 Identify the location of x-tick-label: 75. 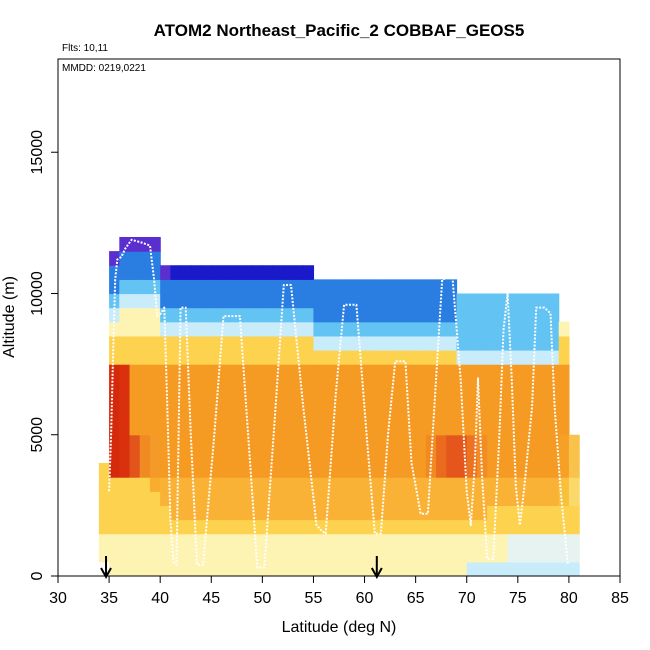
(518, 598).